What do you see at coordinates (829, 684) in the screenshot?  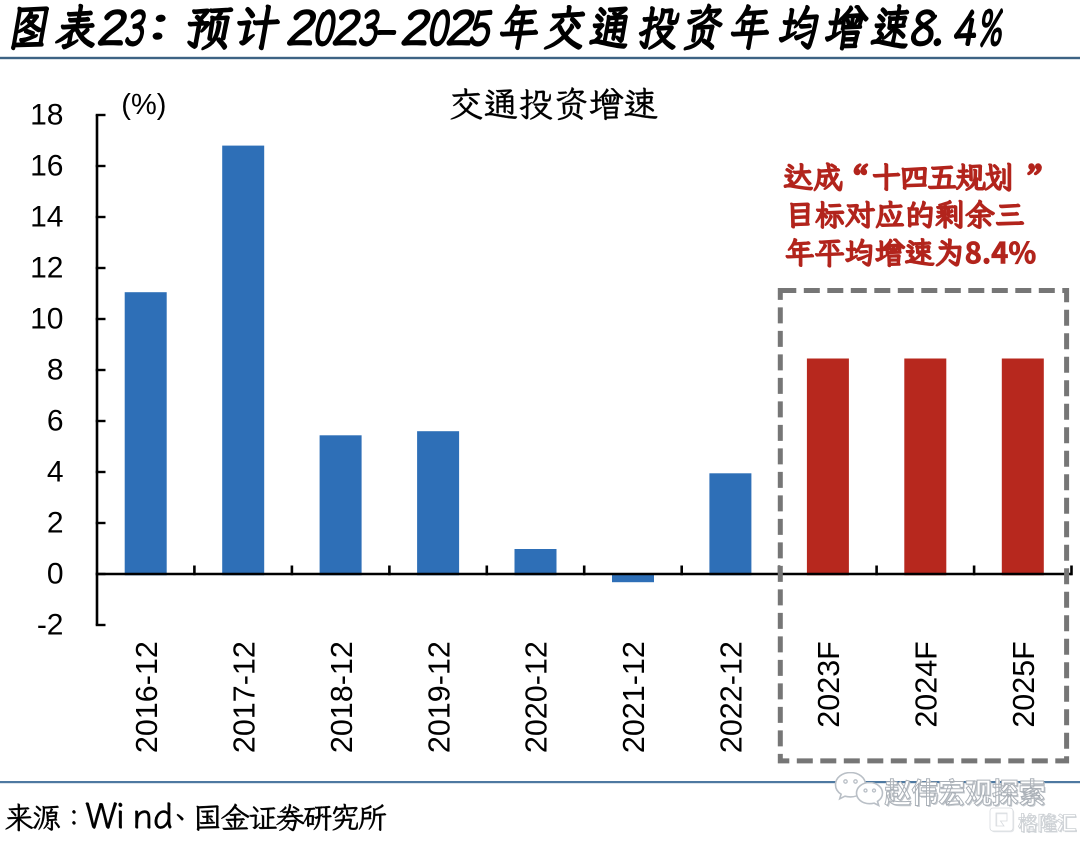 I see `svg-text: 2023F` at bounding box center [829, 684].